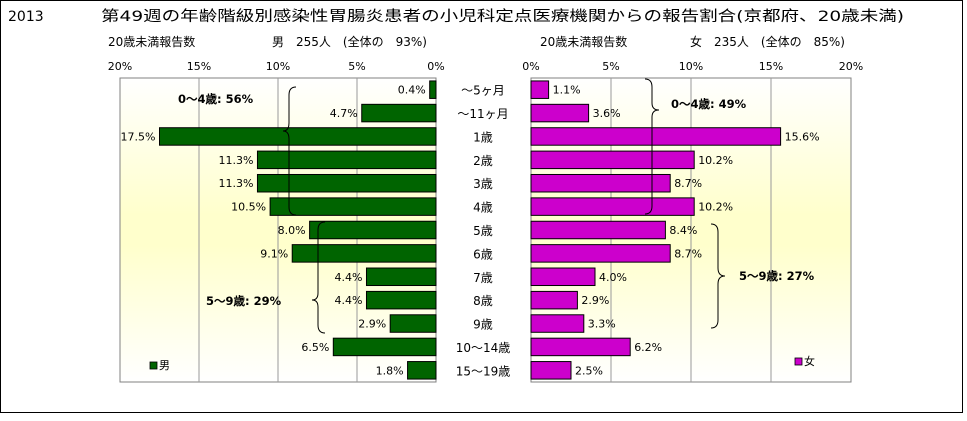 This screenshot has width=967, height=421. What do you see at coordinates (613, 277) in the screenshot?
I see `female-value-label: 4.0%` at bounding box center [613, 277].